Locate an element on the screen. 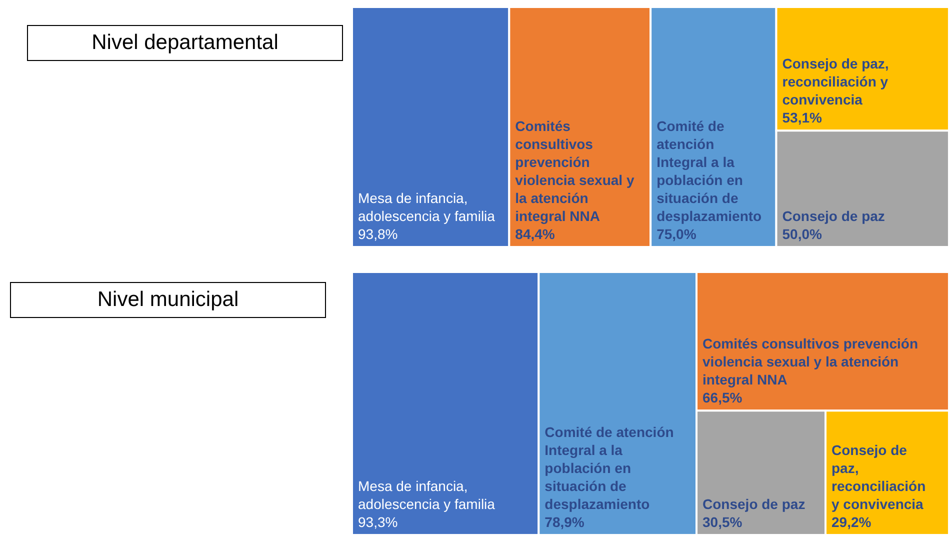 The image size is (949, 535). data-label: 78,9% is located at coordinates (564, 522).